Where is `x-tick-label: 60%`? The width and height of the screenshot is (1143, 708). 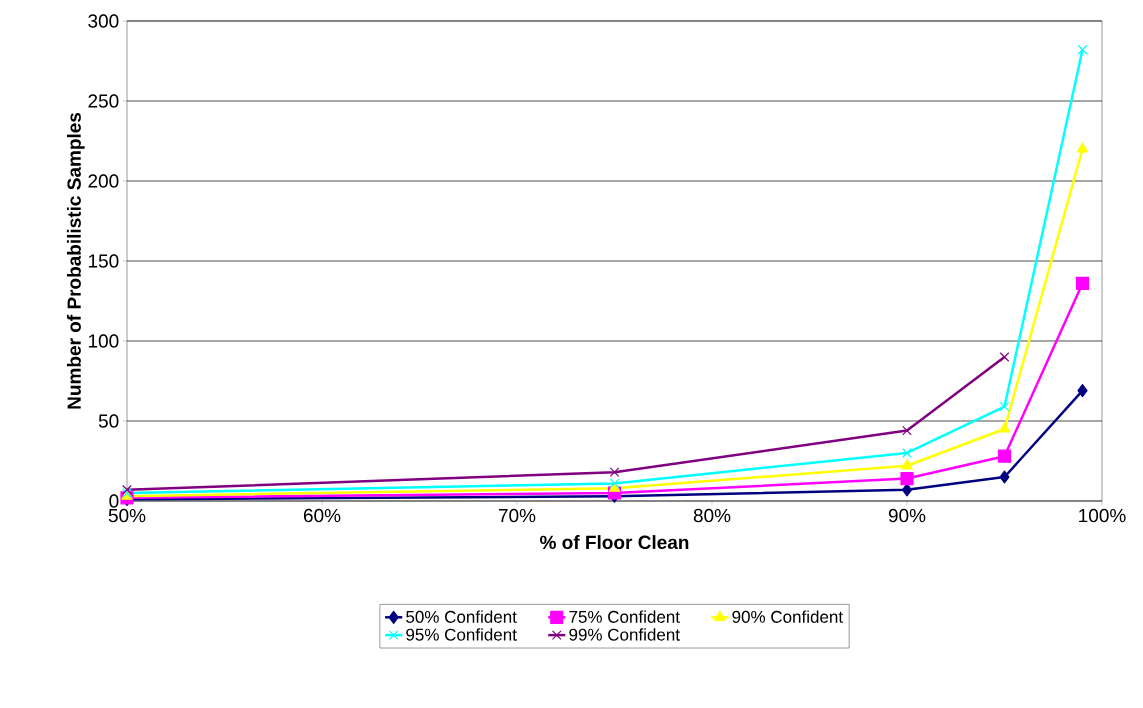
x-tick-label: 60% is located at coordinates (322, 515).